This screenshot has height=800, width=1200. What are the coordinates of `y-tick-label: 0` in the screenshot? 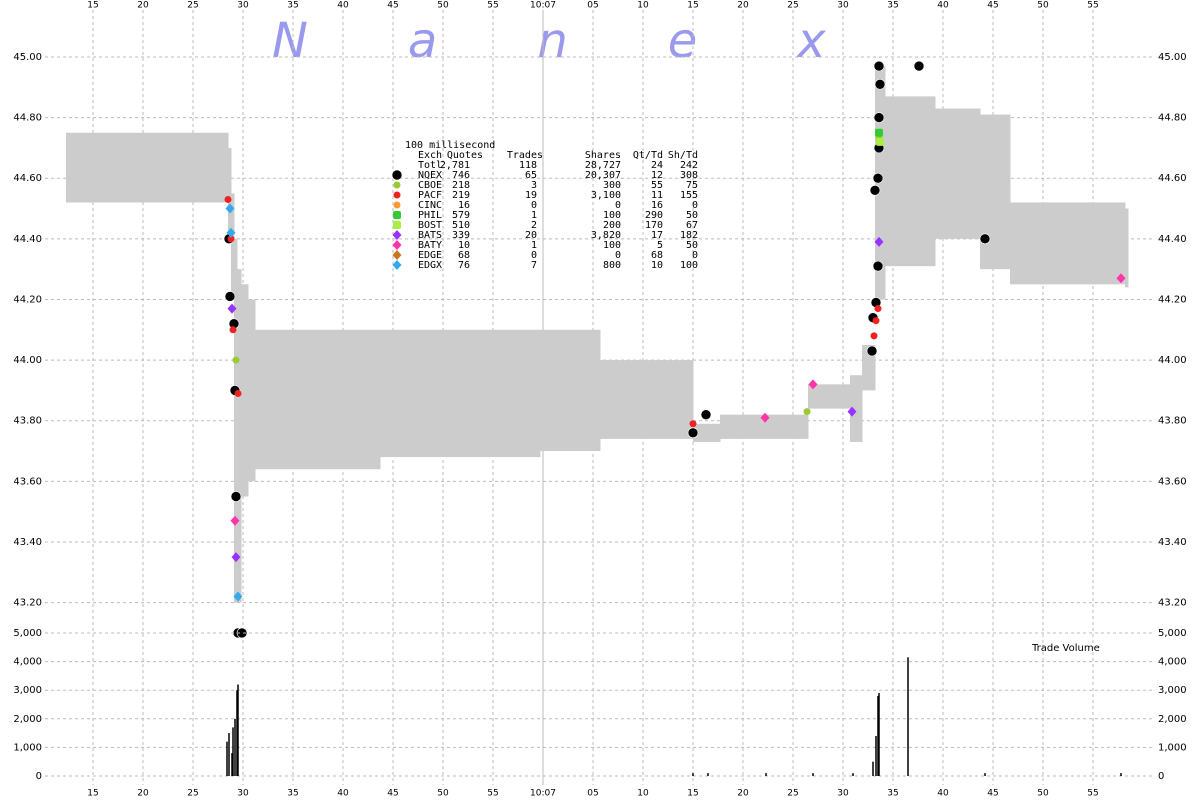 It's located at (1161, 776).